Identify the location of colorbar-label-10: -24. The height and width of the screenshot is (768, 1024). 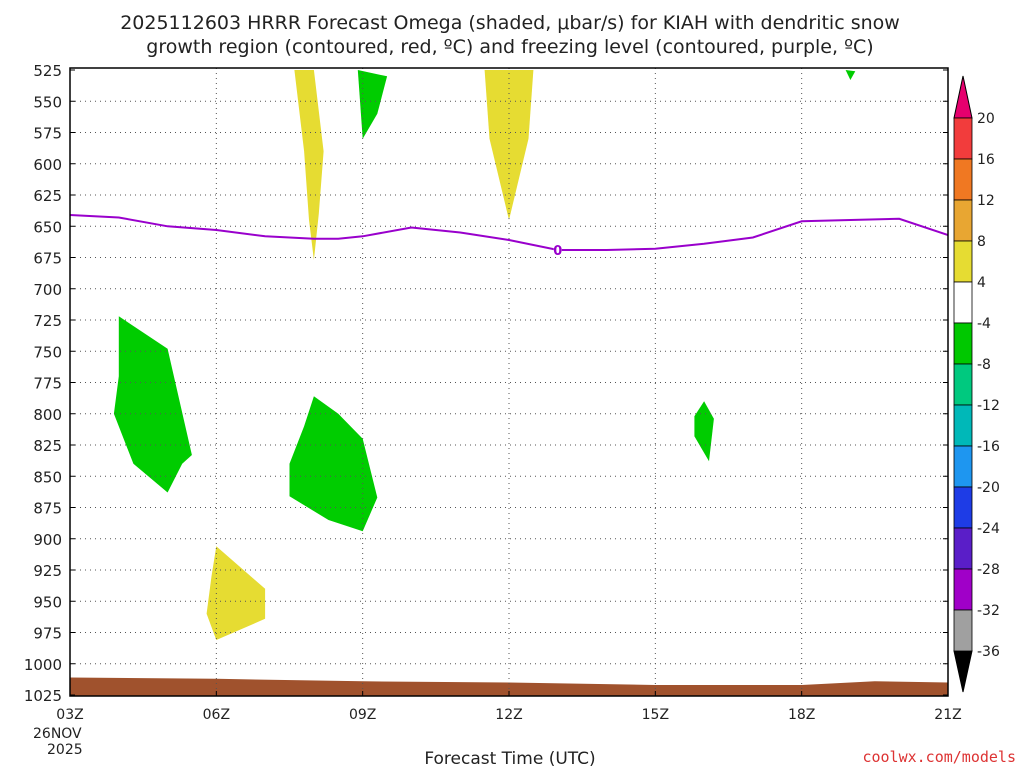
(988, 529).